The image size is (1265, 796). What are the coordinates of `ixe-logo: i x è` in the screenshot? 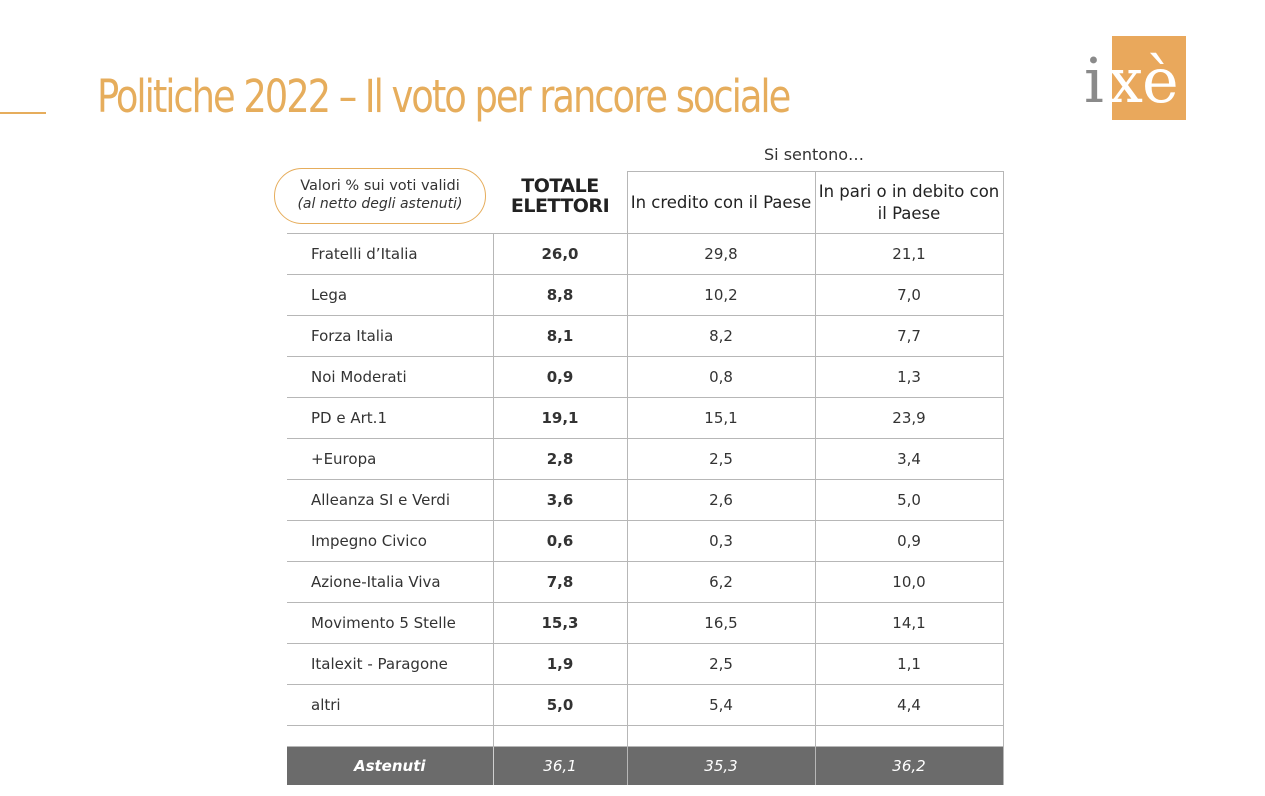 It's located at (1135, 78).